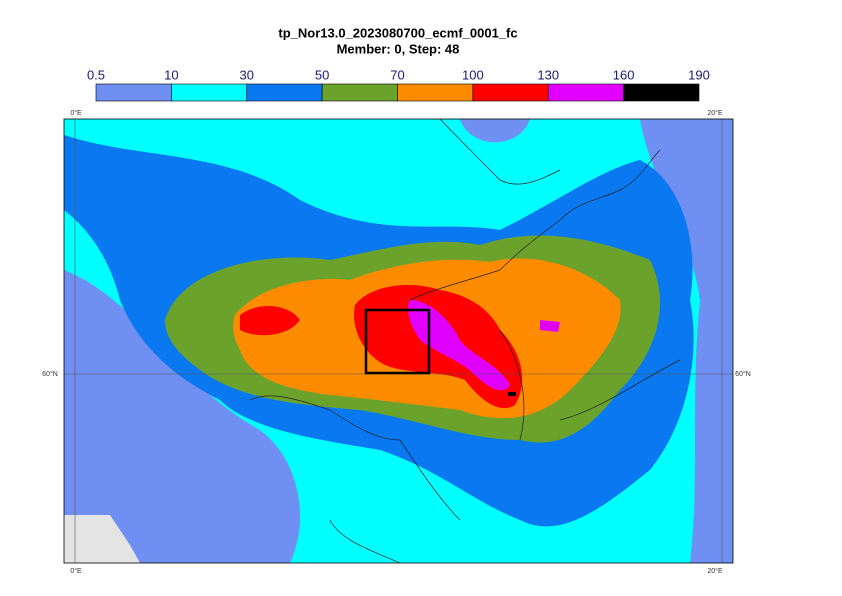 The width and height of the screenshot is (842, 596). I want to click on colorbar-label: 100, so click(473, 74).